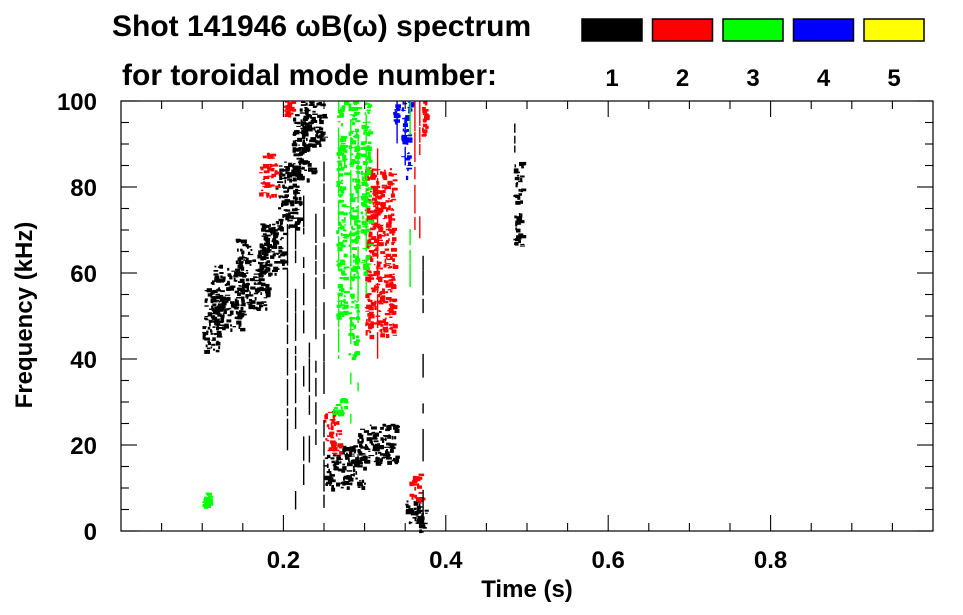 The height and width of the screenshot is (615, 963). Describe the element at coordinates (83, 188) in the screenshot. I see `y-tick-label: 80` at that location.